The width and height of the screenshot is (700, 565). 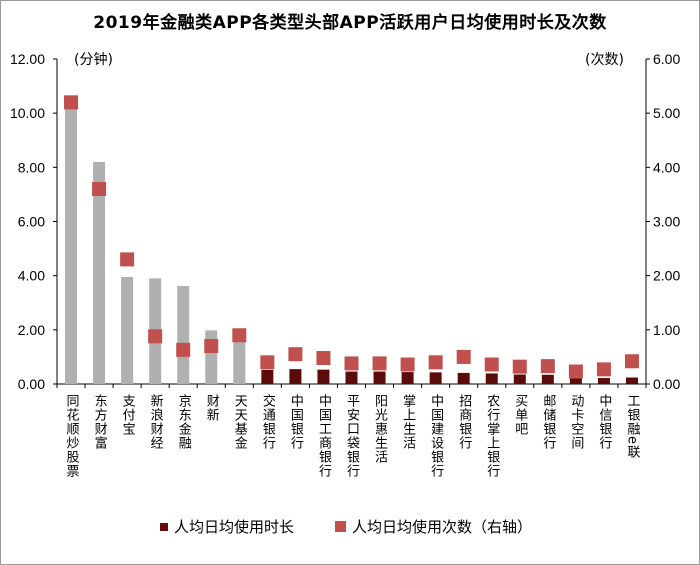 I want to click on legend-item-count: 人均日均使用次数（右轴）, so click(x=433, y=526).